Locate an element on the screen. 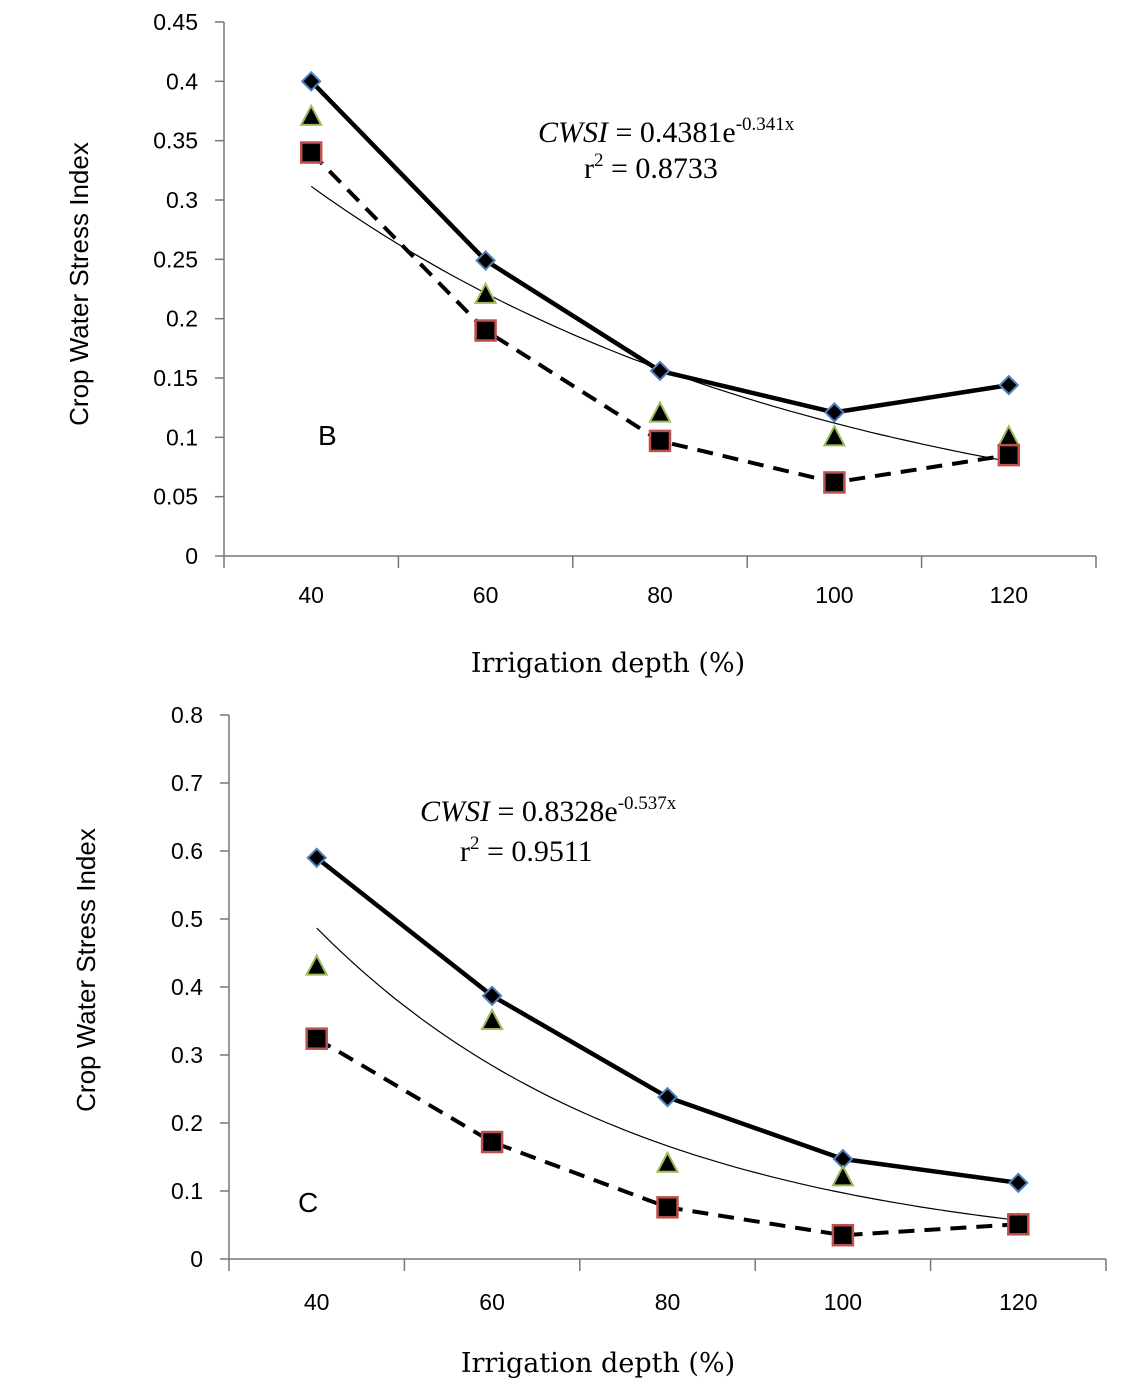  panel-c-y-tick-label: 0.3 is located at coordinates (187, 1055).